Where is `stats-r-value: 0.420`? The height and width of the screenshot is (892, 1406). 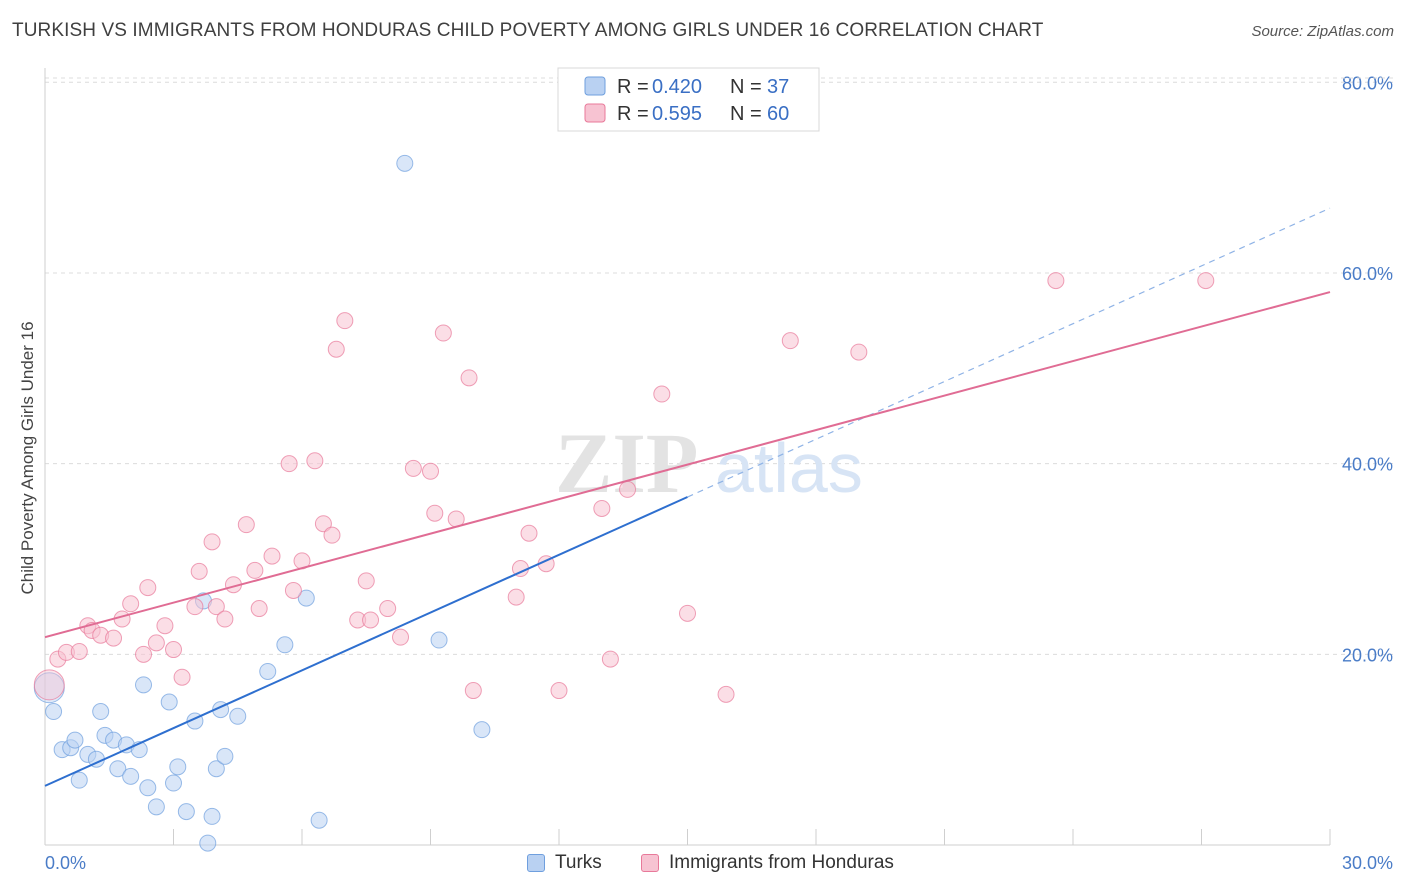
stats-r-value: 0.420 is located at coordinates (677, 87).